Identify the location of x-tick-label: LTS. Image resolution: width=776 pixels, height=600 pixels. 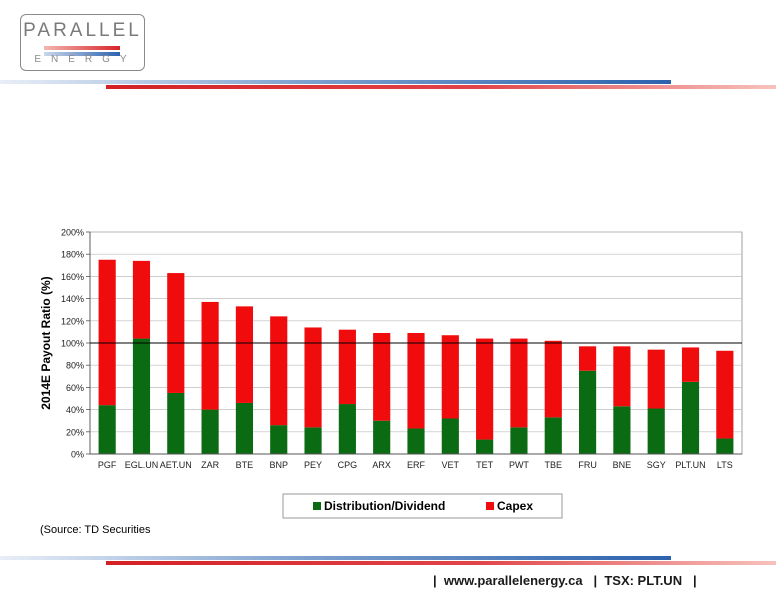
(725, 465).